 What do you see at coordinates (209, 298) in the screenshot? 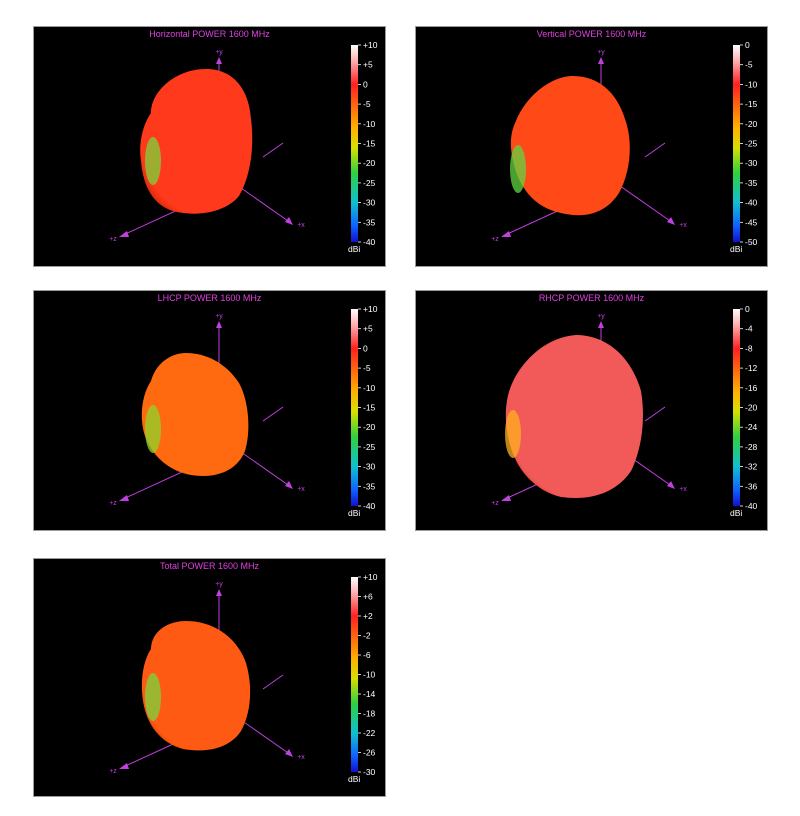
I see `chart-title: LHCP POWER 1600 MHz` at bounding box center [209, 298].